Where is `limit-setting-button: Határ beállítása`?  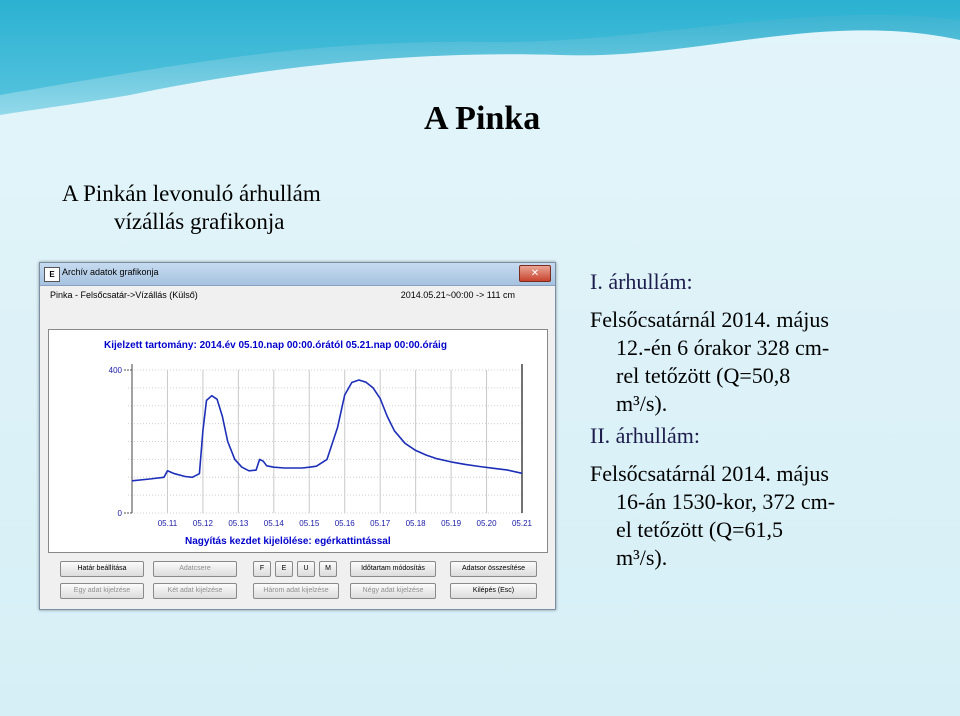 limit-setting-button: Határ beállítása is located at coordinates (102, 569).